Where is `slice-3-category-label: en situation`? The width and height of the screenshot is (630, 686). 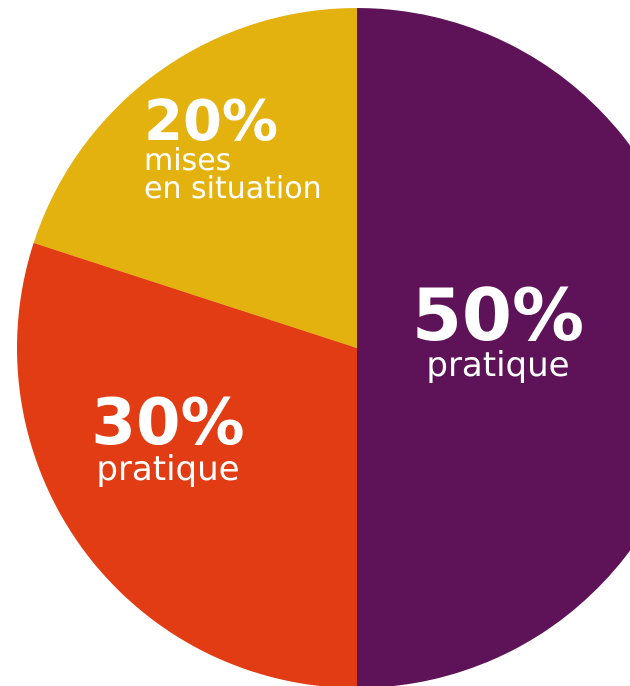 slice-3-category-label: en situation is located at coordinates (233, 188).